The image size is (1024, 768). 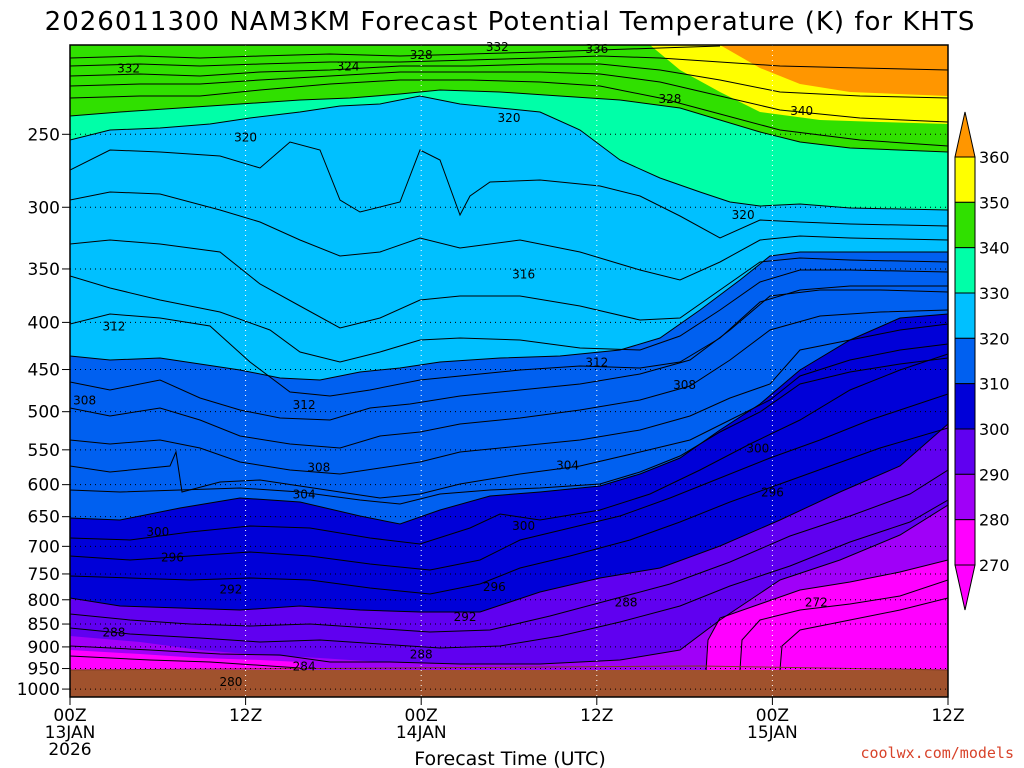 I want to click on y-tick-label: 650, so click(x=44, y=518).